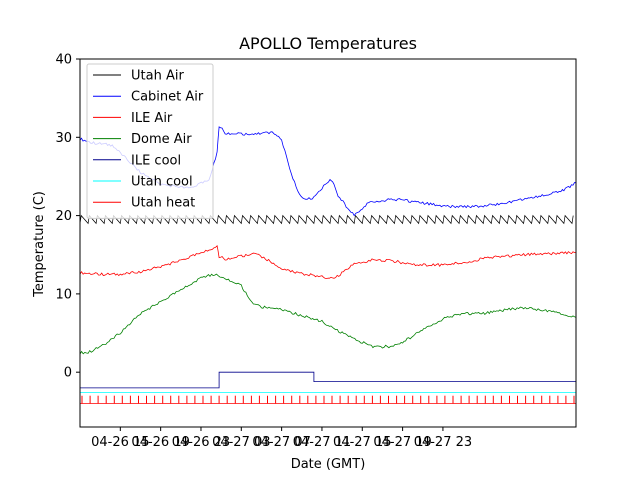 Image resolution: width=640 pixels, height=480 pixels. I want to click on x-tick-label: 04-26 23, so click(201, 442).